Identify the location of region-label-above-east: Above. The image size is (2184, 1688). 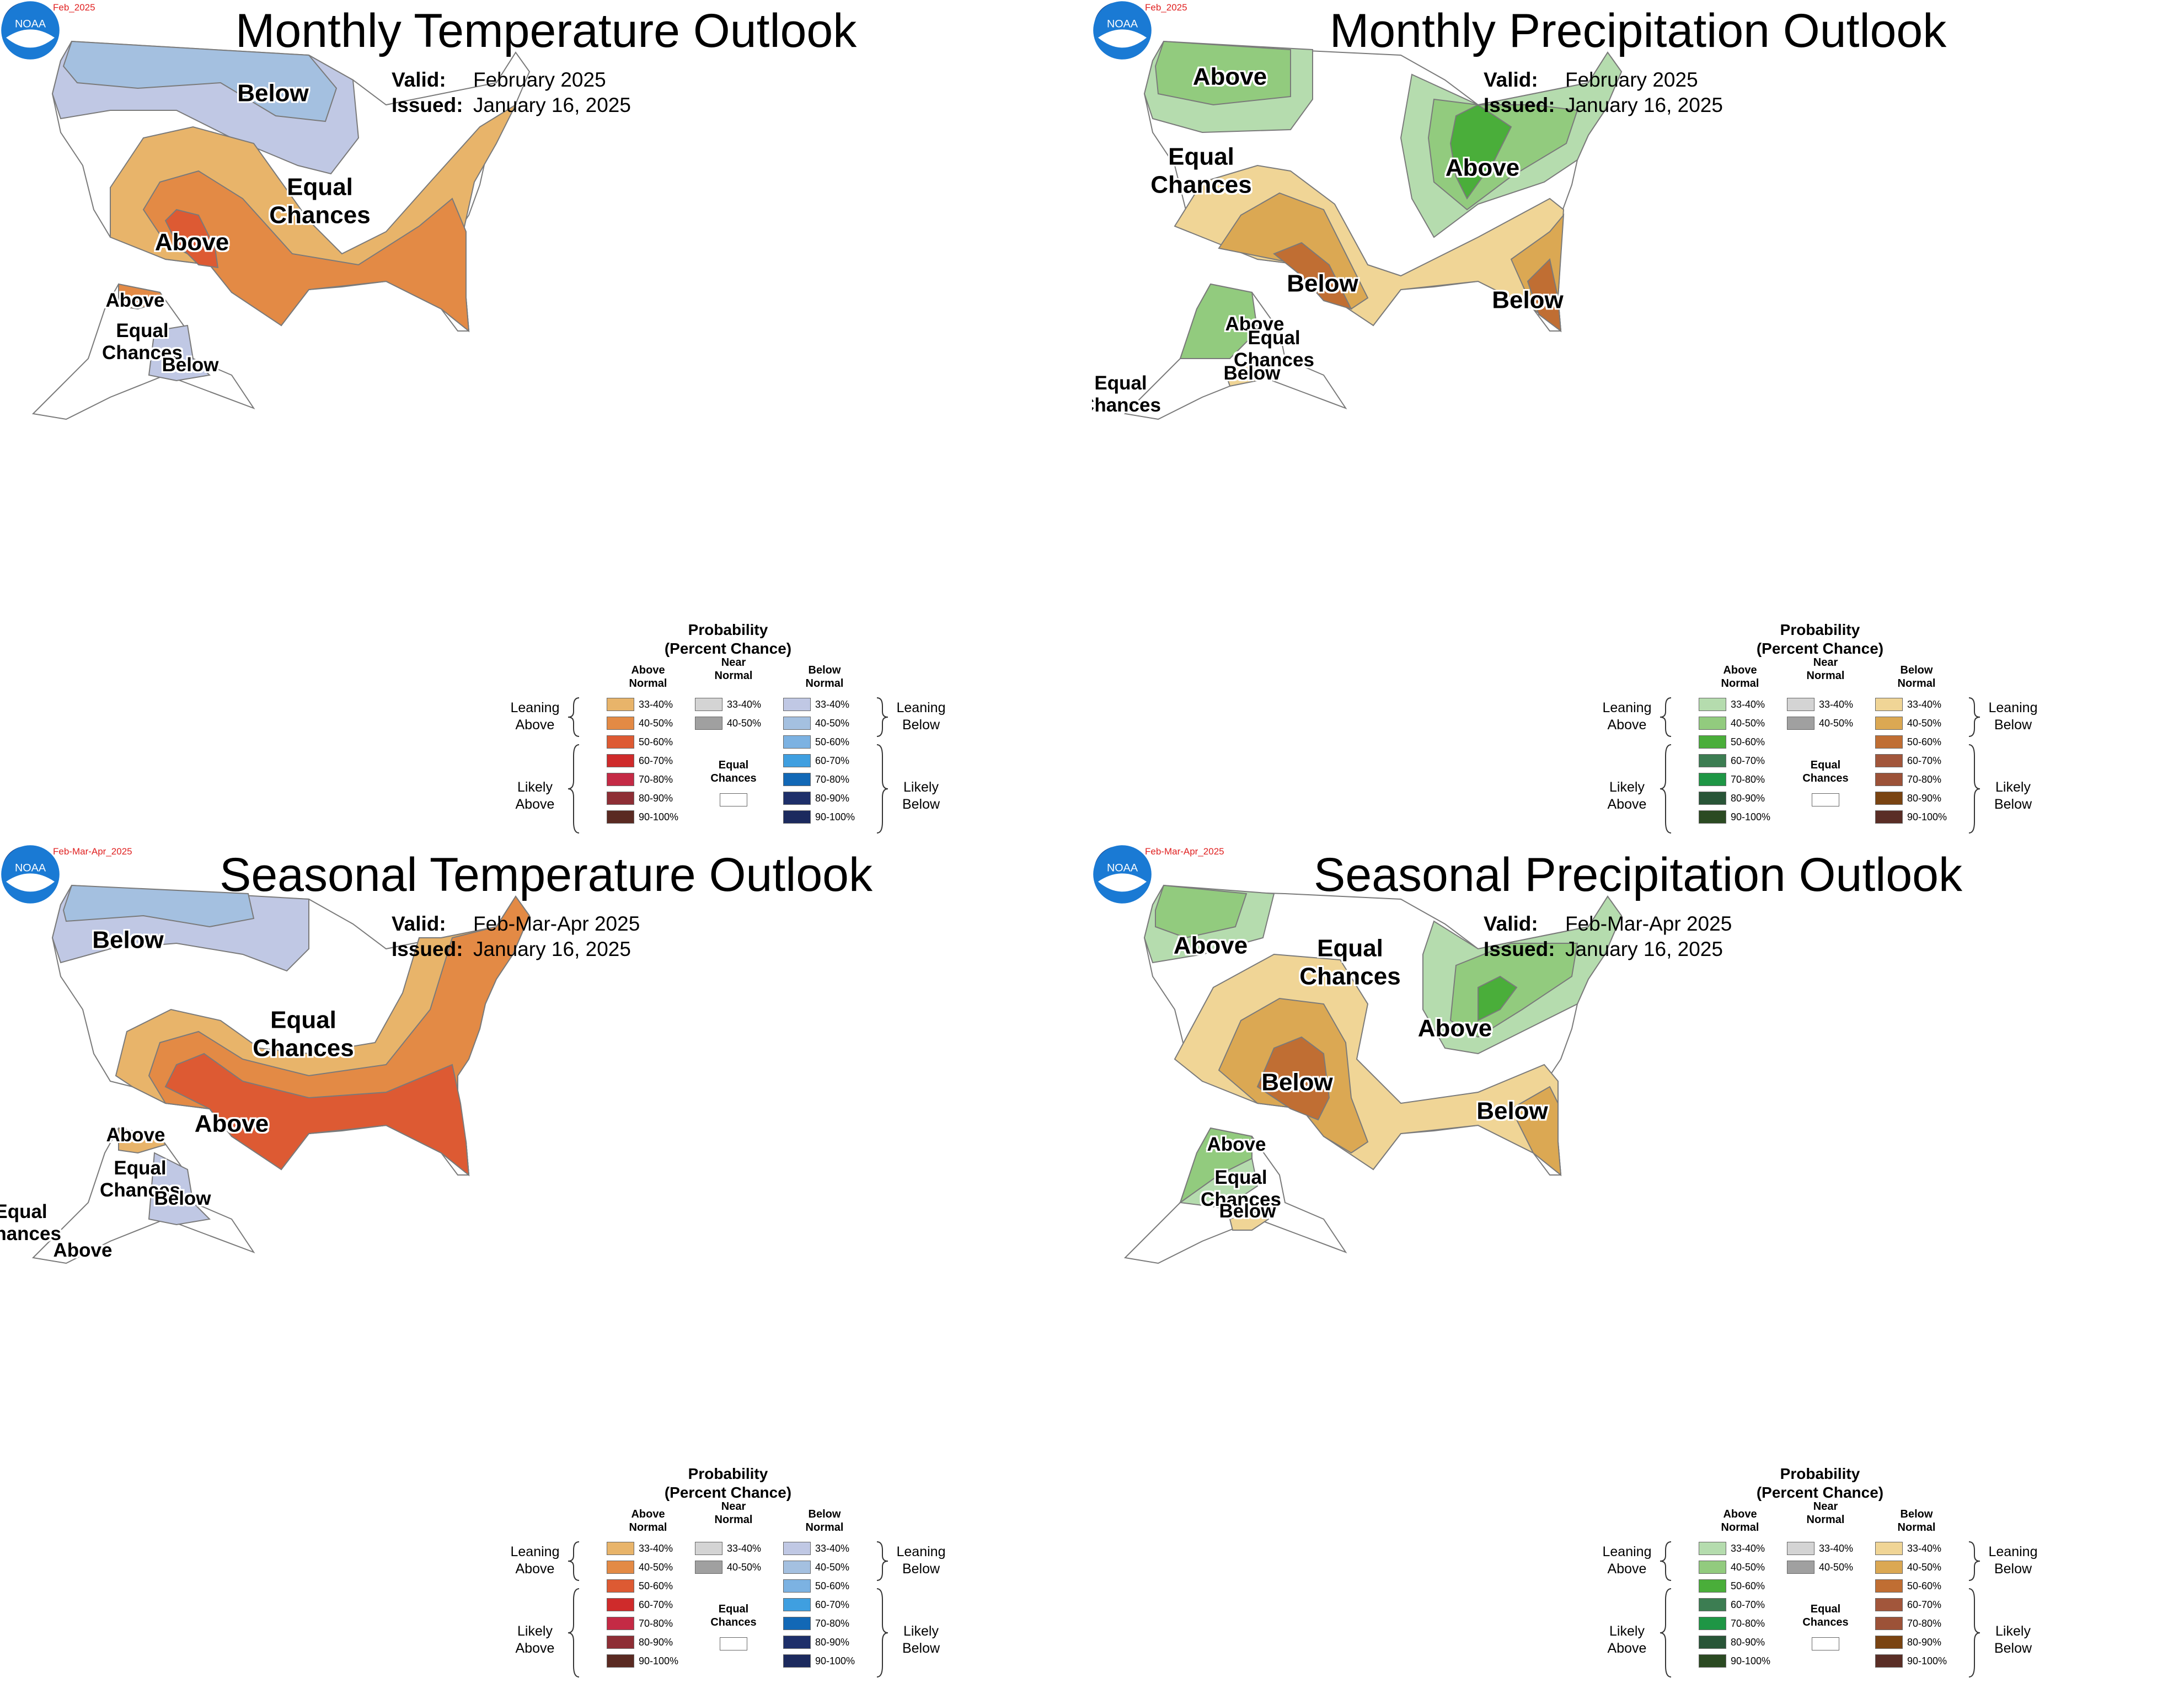
(1454, 1028).